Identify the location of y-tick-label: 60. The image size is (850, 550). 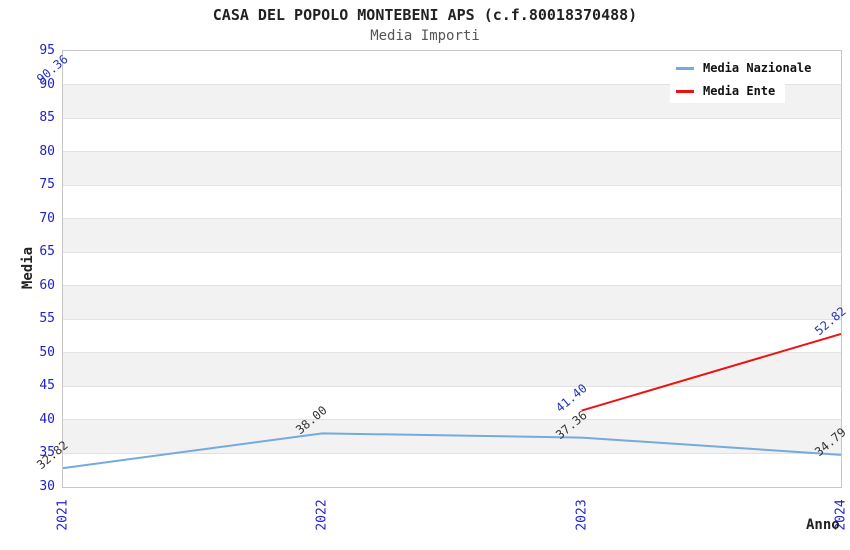
(47, 285).